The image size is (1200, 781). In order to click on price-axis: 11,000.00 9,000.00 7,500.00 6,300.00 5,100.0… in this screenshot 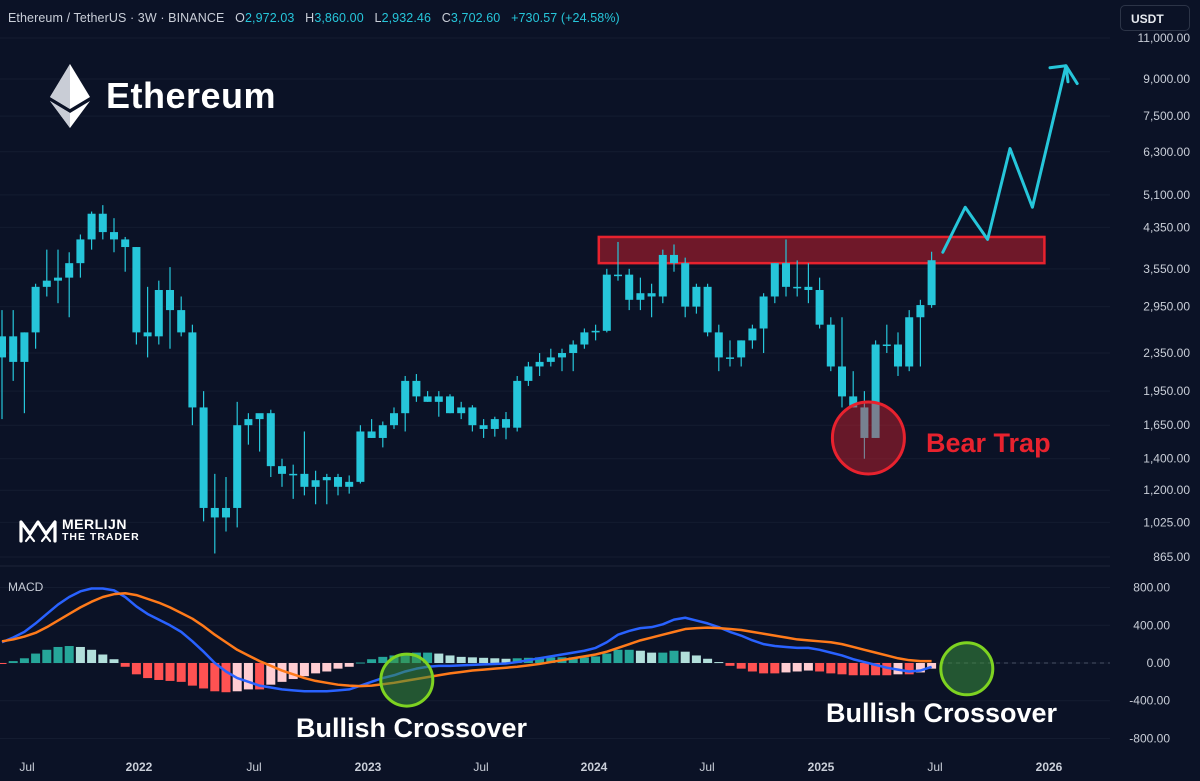, I will do `click(1164, 297)`.